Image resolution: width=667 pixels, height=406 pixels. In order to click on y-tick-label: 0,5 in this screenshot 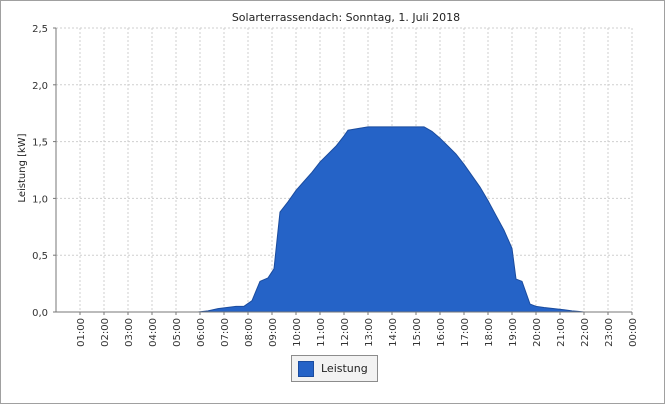, I will do `click(40, 256)`.